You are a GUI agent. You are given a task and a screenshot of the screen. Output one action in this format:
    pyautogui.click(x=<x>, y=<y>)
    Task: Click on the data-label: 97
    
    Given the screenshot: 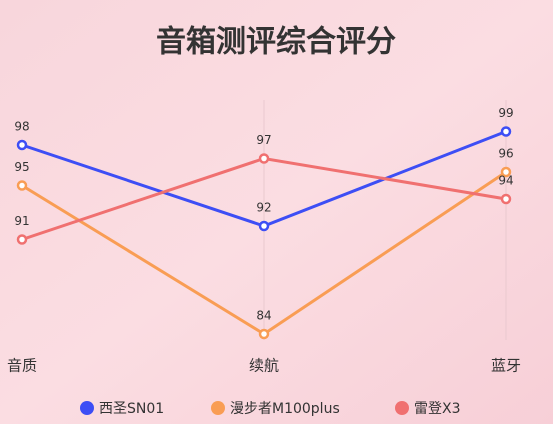 What is the action you would take?
    pyautogui.click(x=263, y=140)
    